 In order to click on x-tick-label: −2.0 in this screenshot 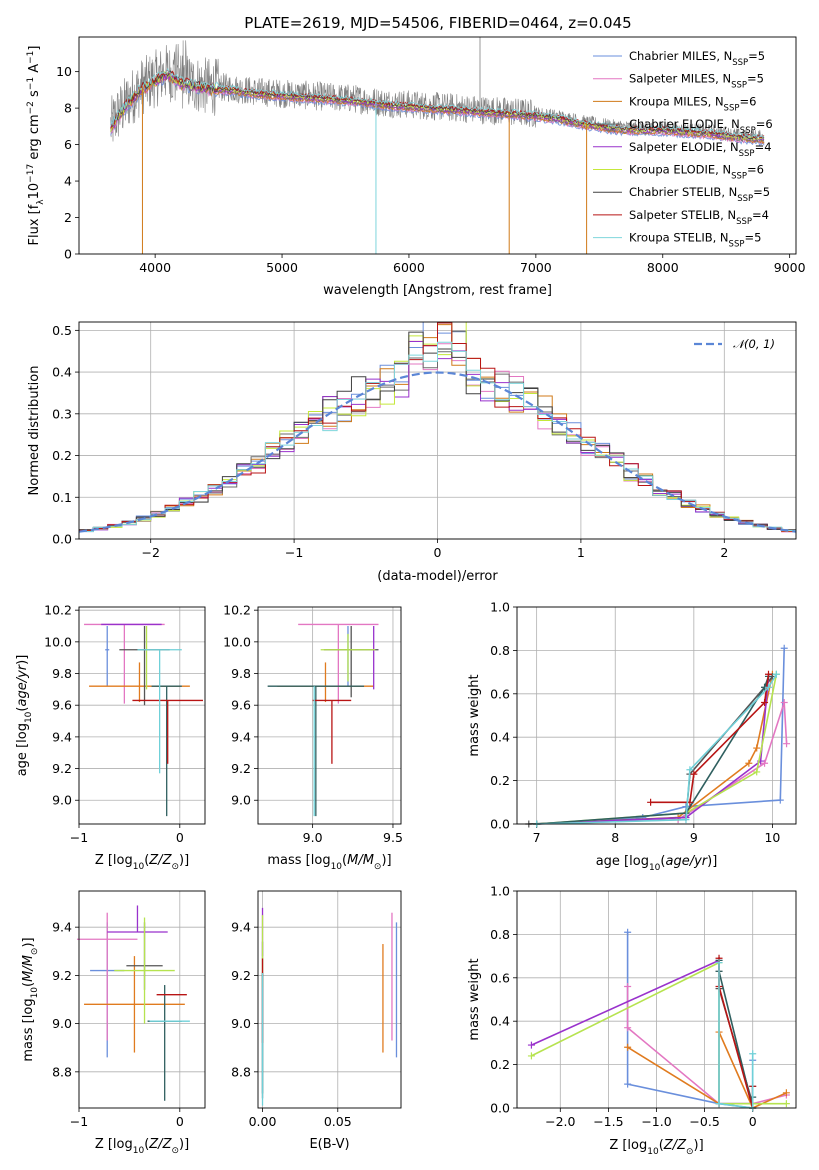, I will do `click(560, 1121)`.